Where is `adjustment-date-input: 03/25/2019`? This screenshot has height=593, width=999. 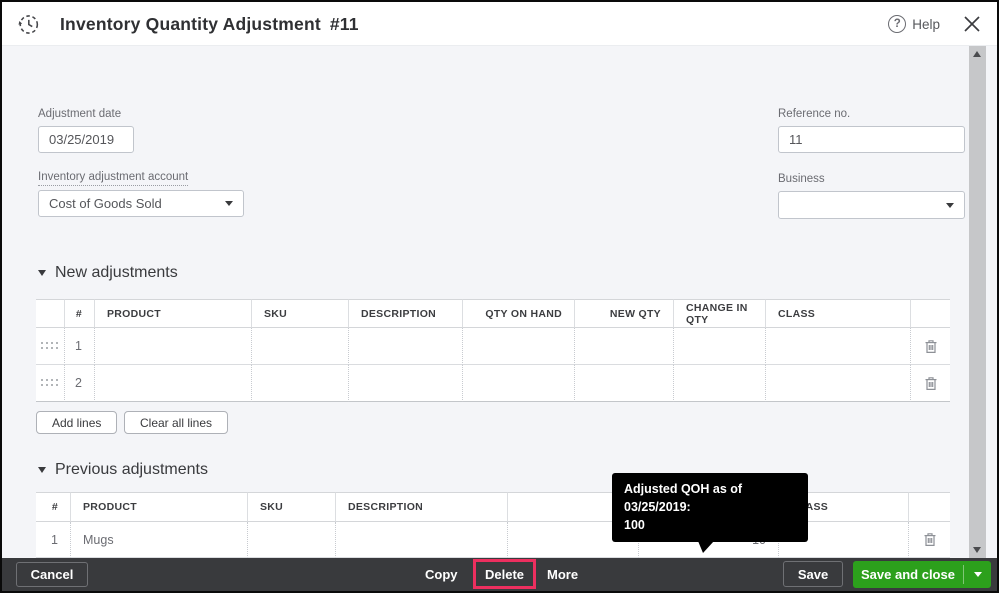 adjustment-date-input: 03/25/2019 is located at coordinates (86, 139).